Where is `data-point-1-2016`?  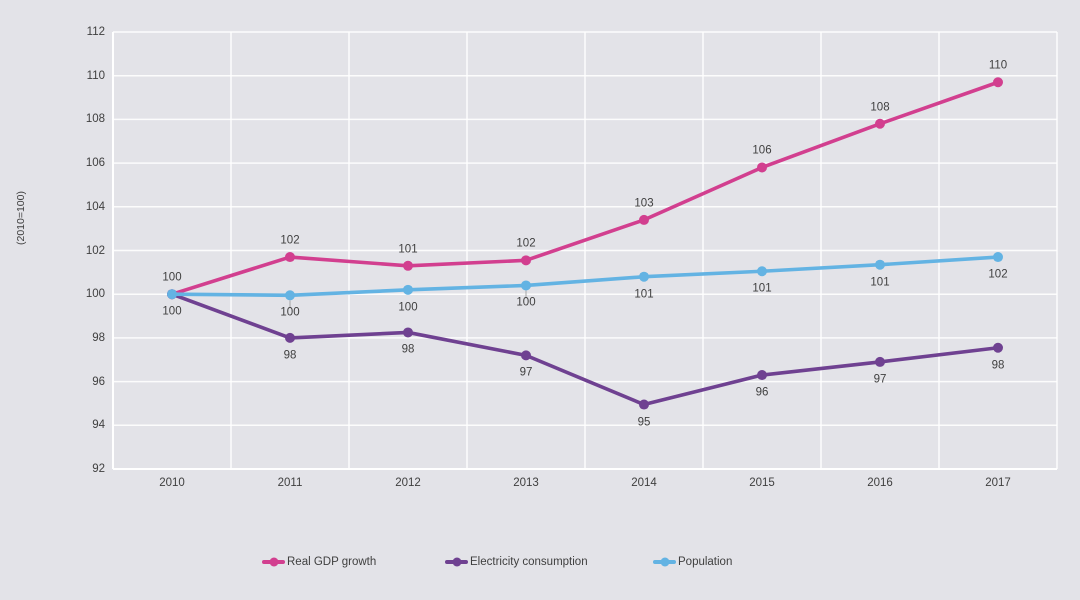 data-point-1-2016 is located at coordinates (880, 361).